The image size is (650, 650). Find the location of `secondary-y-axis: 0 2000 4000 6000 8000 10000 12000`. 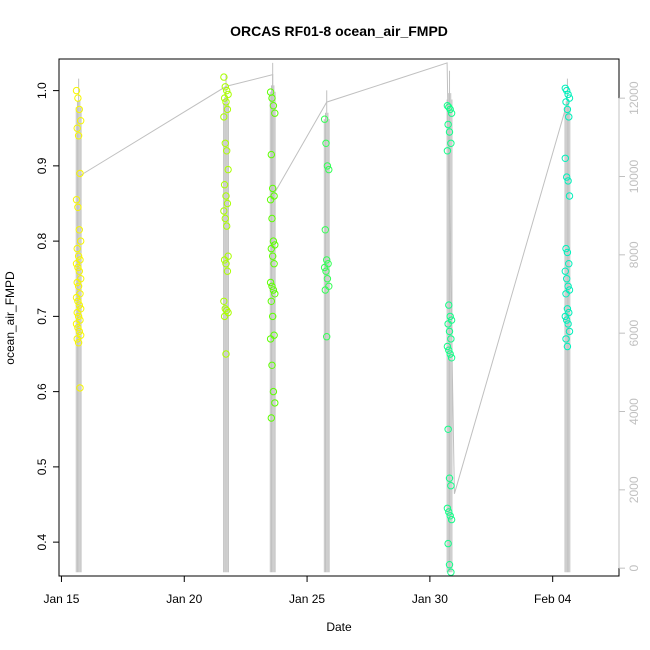

secondary-y-axis: 0 2000 4000 6000 8000 10000 12000 is located at coordinates (629, 326).